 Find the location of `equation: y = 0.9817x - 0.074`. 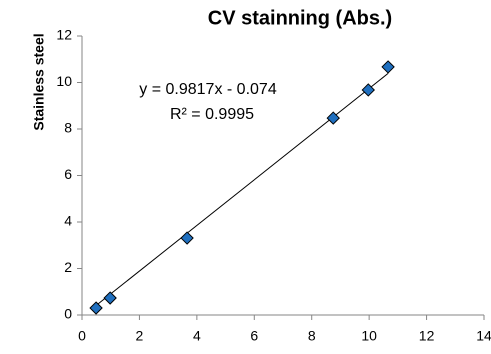

equation: y = 0.9817x - 0.074 is located at coordinates (208, 89).